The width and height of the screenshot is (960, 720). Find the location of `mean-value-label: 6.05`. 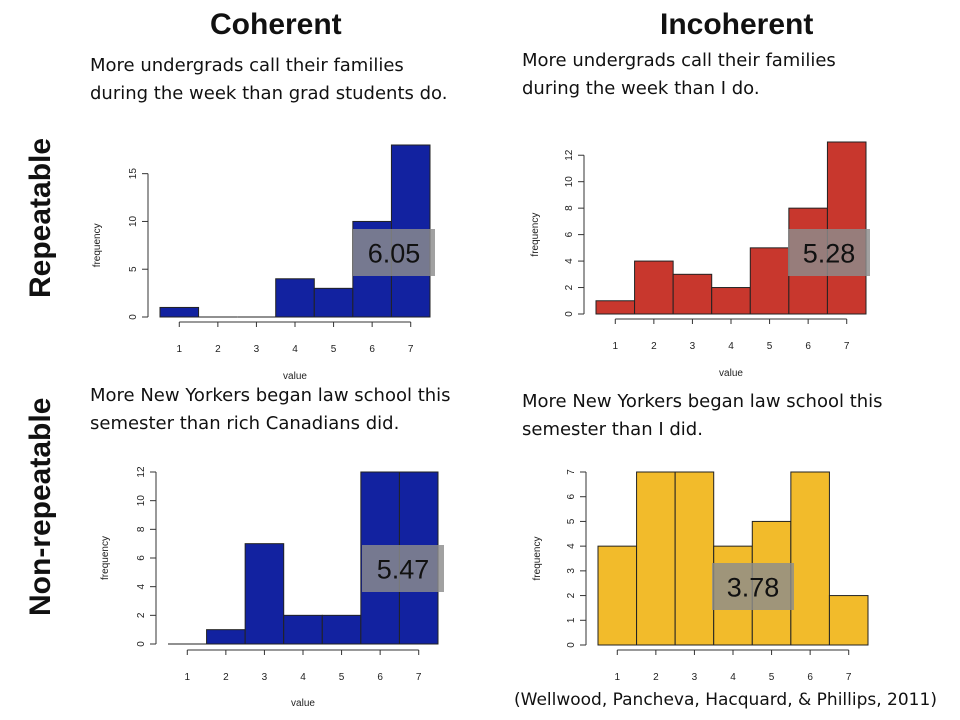

mean-value-label: 6.05 is located at coordinates (394, 254).